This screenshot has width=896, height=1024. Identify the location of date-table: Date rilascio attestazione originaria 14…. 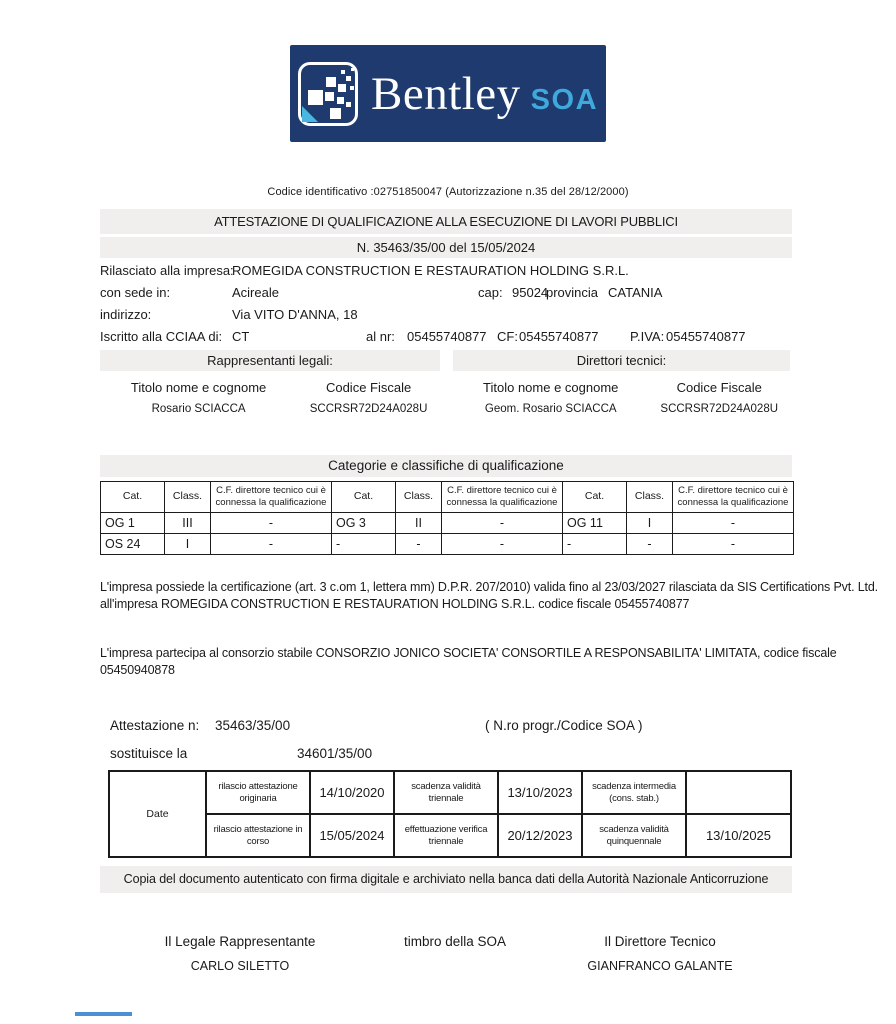
(450, 814).